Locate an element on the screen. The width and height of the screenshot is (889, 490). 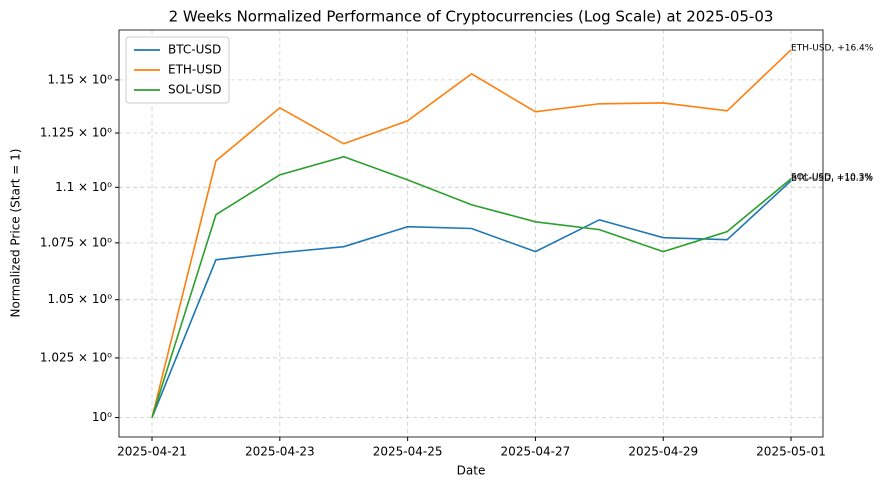
x-tick-label: 2025-04-29 is located at coordinates (663, 452).